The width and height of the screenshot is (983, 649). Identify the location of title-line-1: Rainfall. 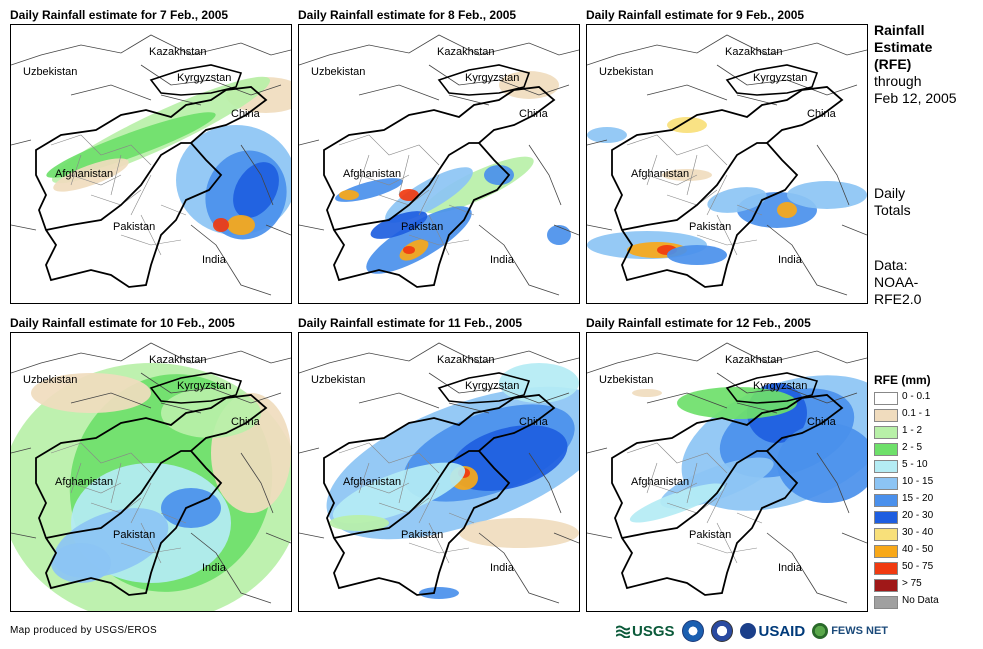
(899, 30).